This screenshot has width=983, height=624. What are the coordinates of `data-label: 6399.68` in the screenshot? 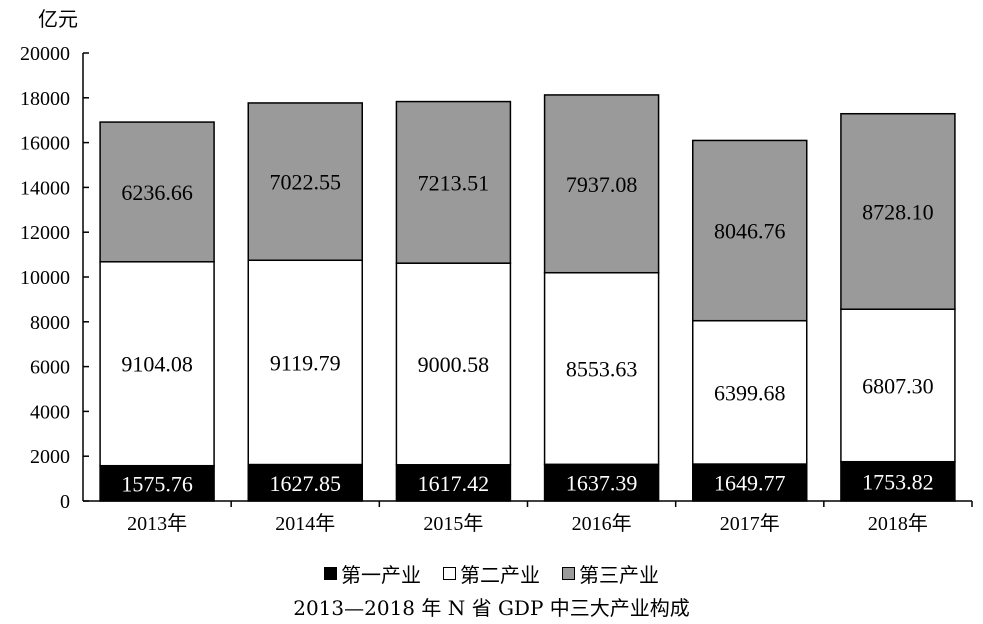 It's located at (750, 392).